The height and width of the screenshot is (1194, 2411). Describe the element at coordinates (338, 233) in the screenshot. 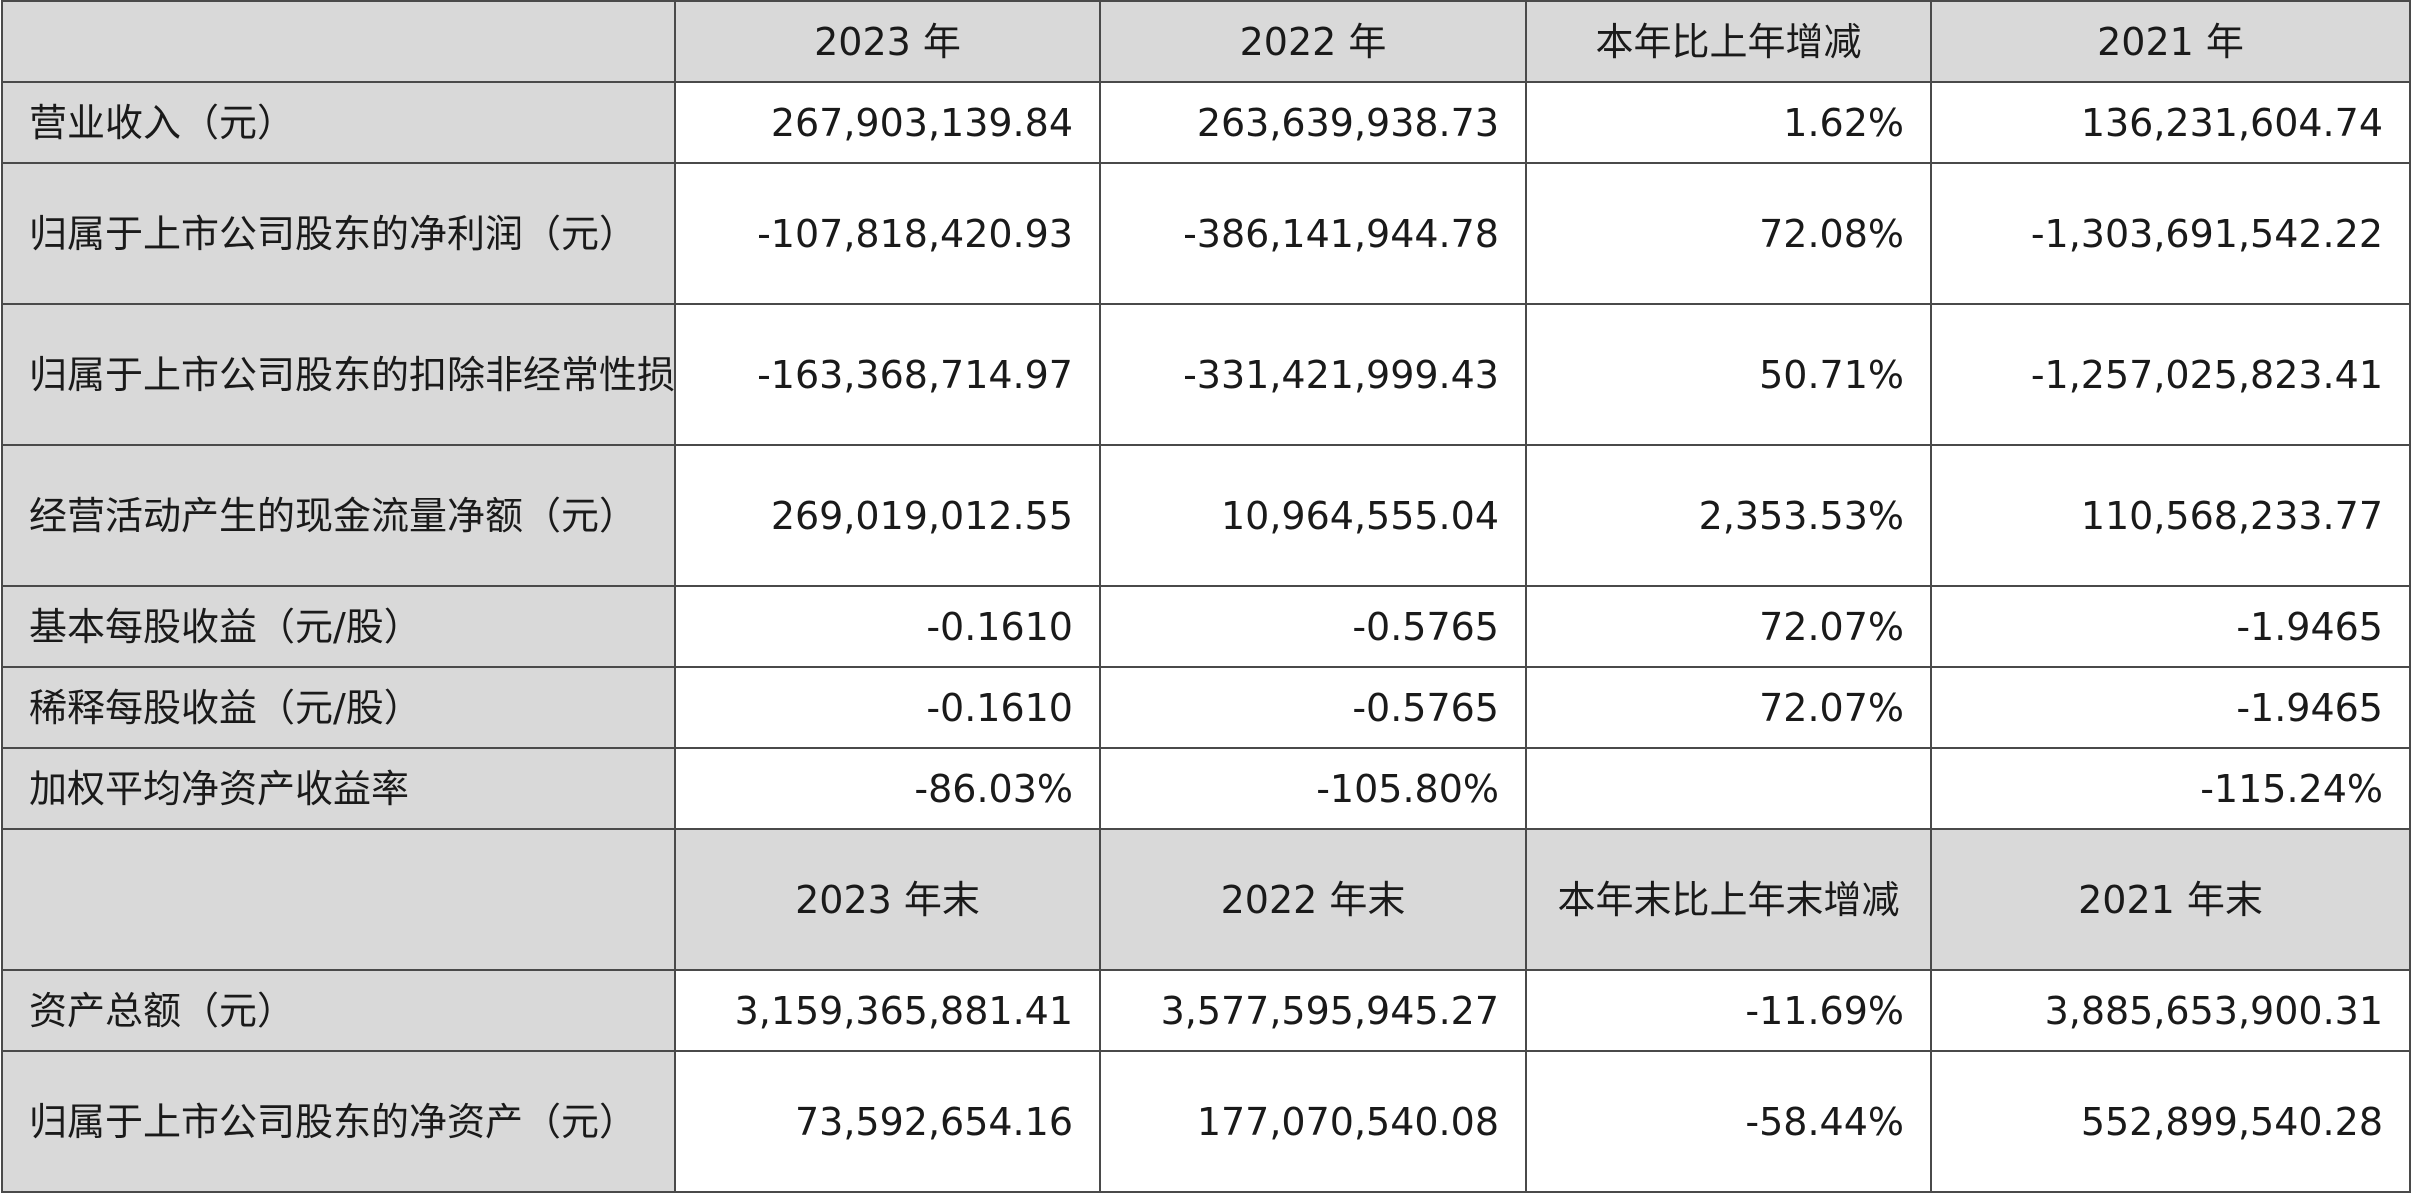

I see `row-label: 归属于上市公司股东的净利润（元）` at that location.